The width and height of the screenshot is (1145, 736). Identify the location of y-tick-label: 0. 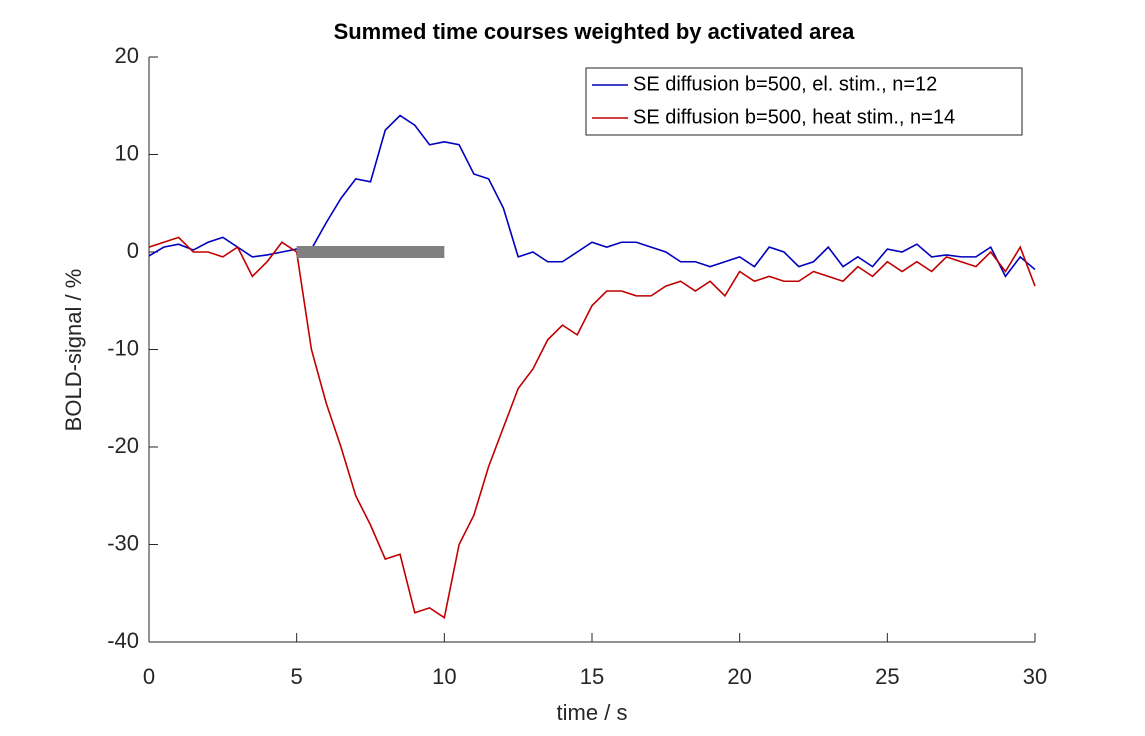
(133, 250).